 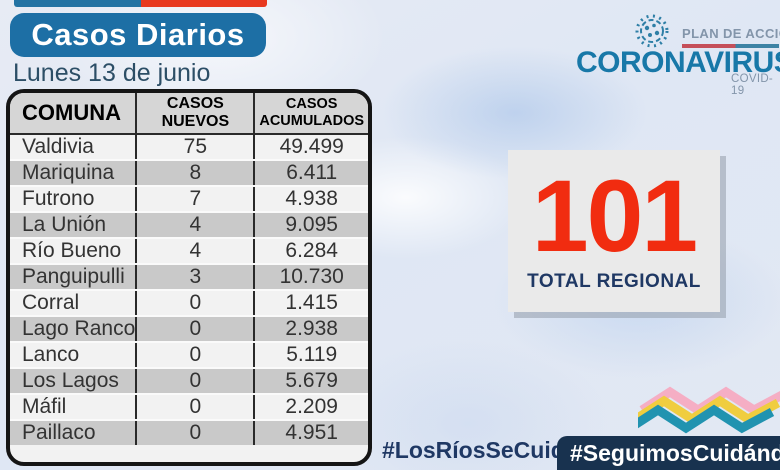 I want to click on cell-casos-acumulados: 6.411, so click(x=310, y=173).